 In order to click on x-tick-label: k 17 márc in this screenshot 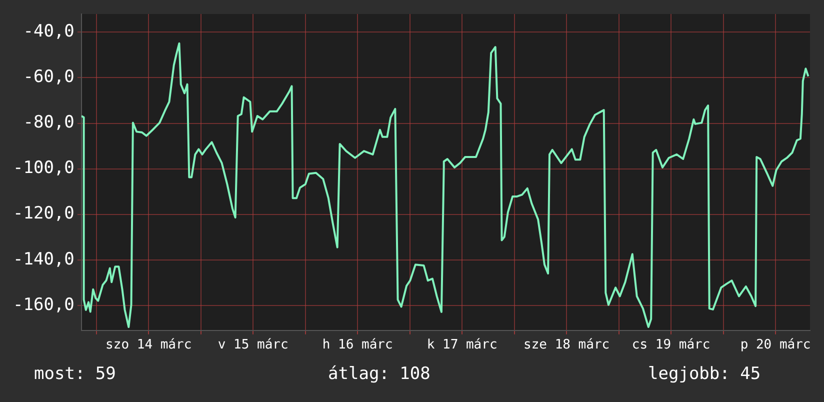, I will do `click(462, 345)`.